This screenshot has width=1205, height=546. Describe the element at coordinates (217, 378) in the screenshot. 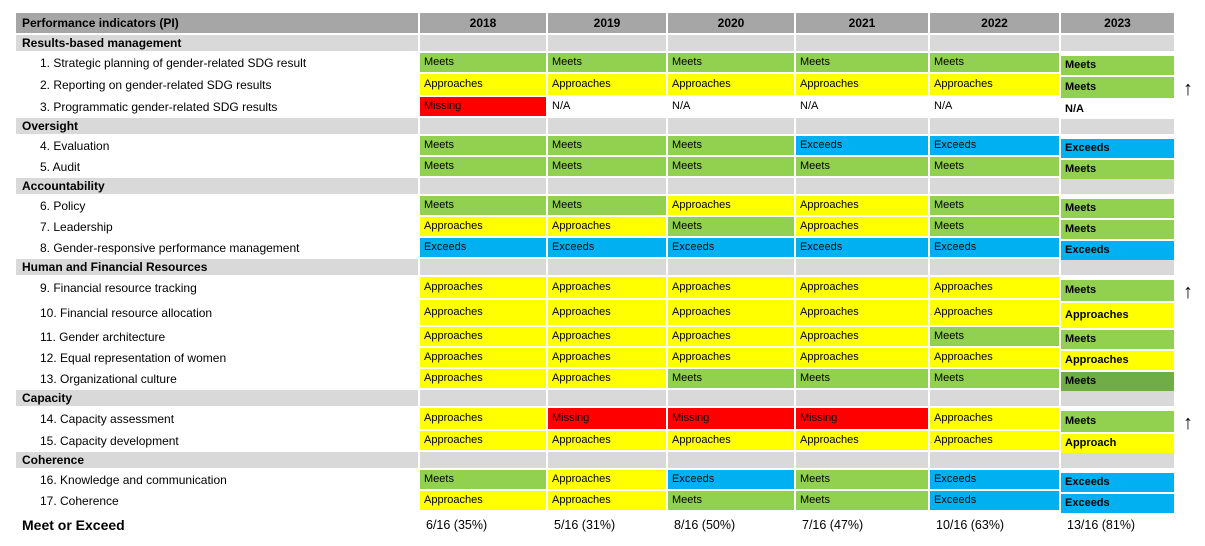

I see `indicator-label: 13. Organizational culture` at that location.